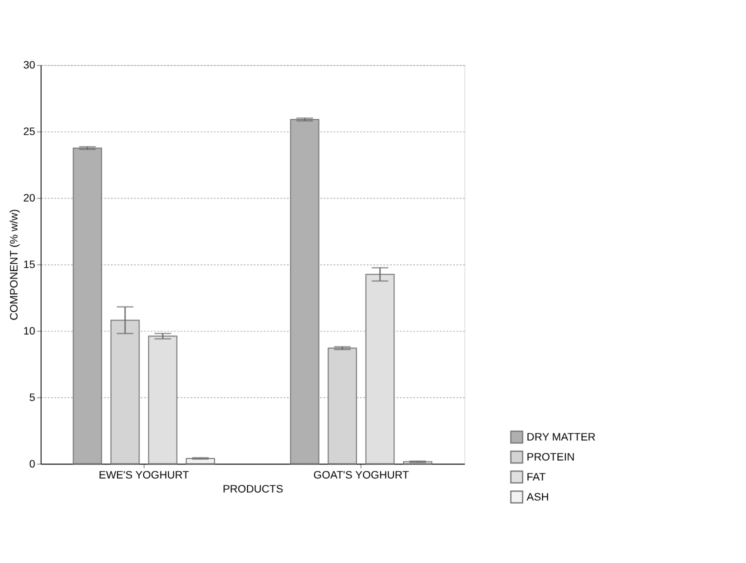  What do you see at coordinates (537, 497) in the screenshot?
I see `legend-label: ASH` at bounding box center [537, 497].